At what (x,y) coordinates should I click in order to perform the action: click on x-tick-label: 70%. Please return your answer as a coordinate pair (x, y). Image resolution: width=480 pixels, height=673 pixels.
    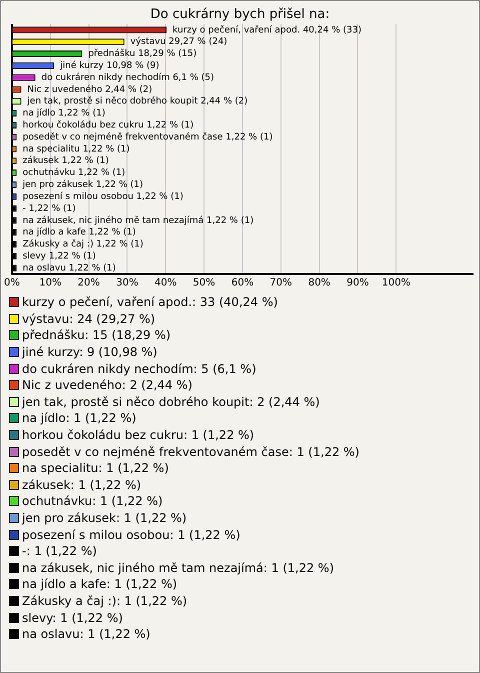
    Looking at the image, I should click on (281, 283).